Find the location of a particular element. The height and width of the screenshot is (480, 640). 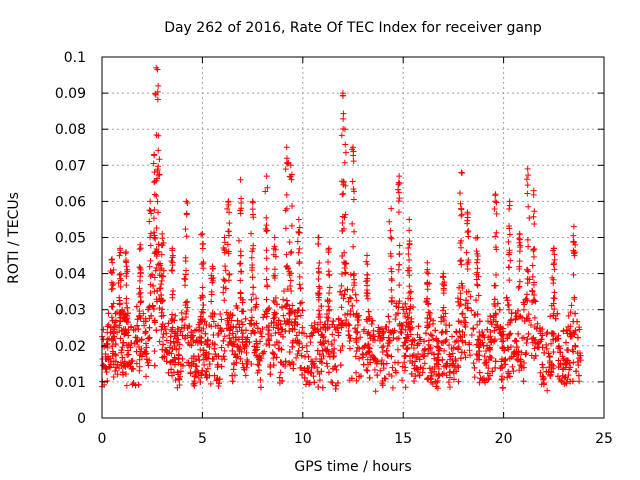

y-tick-label: 0.09 is located at coordinates (70, 94).